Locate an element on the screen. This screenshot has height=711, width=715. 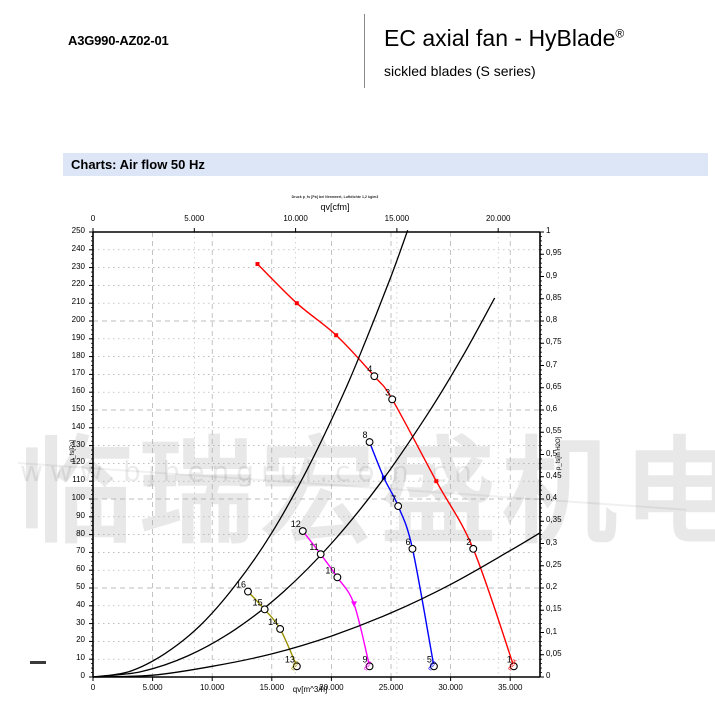
y-tick-label: 10 is located at coordinates (80, 658).